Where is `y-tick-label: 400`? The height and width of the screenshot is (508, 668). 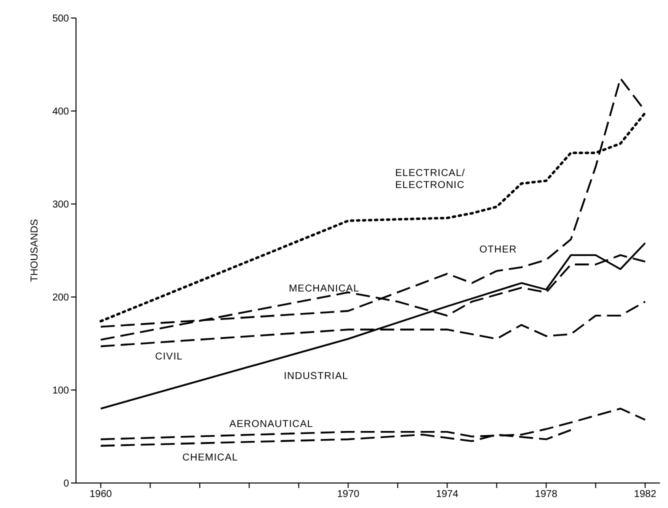 y-tick-label: 400 is located at coordinates (61, 112).